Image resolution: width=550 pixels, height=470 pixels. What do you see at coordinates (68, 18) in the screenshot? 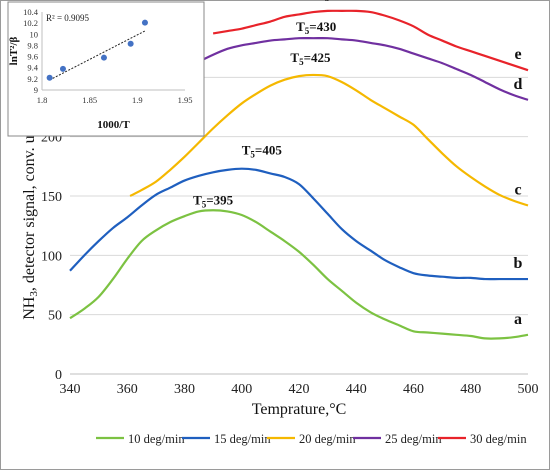
I see `inset-r-squared: R² = 0.9095` at bounding box center [68, 18].